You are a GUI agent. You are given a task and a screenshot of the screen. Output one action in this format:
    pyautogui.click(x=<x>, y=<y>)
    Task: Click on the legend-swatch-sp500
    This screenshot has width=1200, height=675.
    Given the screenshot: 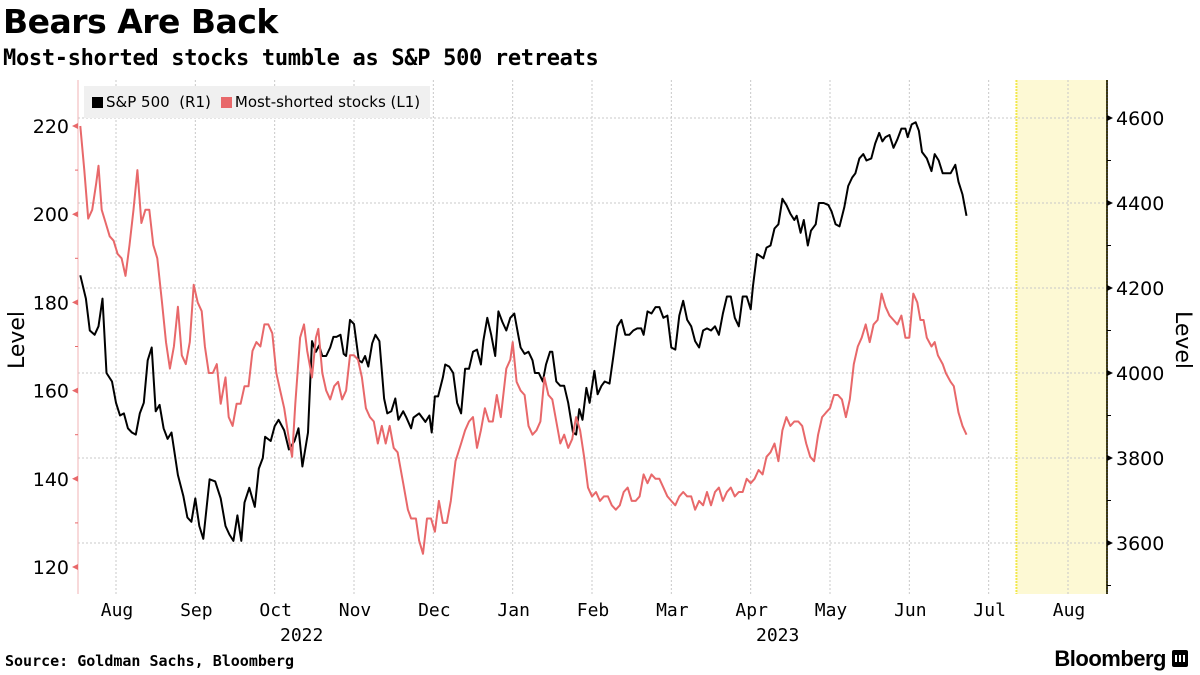 What is the action you would take?
    pyautogui.click(x=97, y=102)
    